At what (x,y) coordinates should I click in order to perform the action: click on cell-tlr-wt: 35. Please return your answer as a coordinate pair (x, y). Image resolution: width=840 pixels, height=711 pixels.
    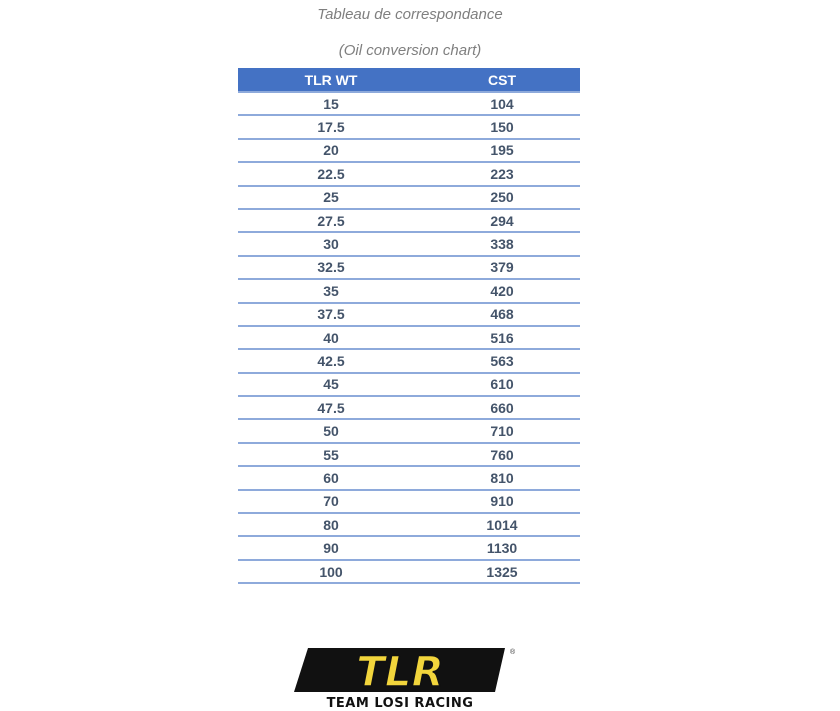
    Looking at the image, I should click on (331, 291).